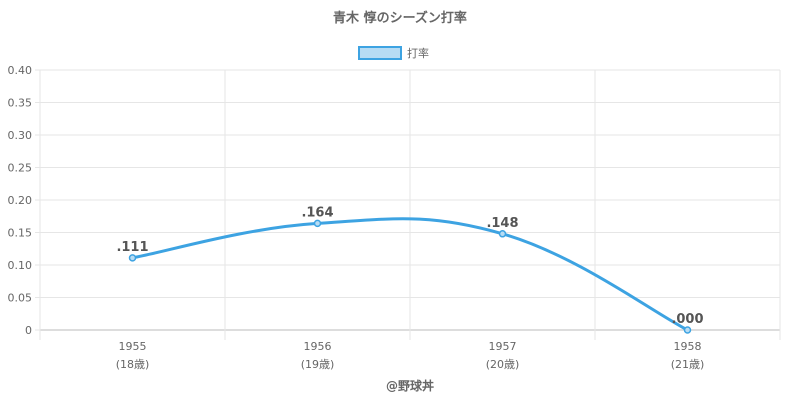 This screenshot has height=400, width=800. Describe the element at coordinates (20, 135) in the screenshot. I see `y-tick-label: 0.30` at that location.